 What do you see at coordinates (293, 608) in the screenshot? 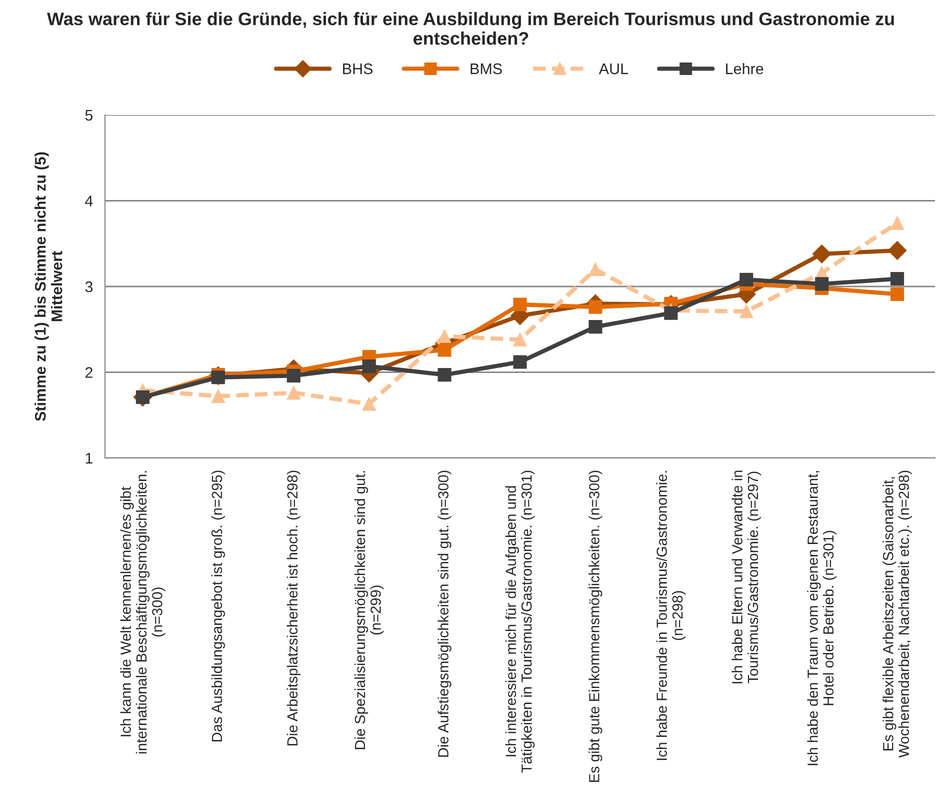
I see `x-tick-label: Die Arbeitsplatzsicherheit ist hoch. (n=298)` at bounding box center [293, 608].